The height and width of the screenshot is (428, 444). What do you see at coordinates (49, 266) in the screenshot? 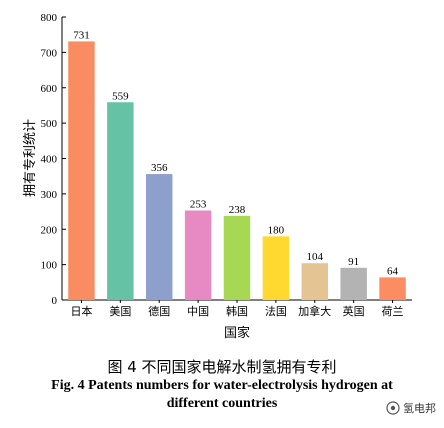
I see `y-tick-label: 100` at bounding box center [49, 266].